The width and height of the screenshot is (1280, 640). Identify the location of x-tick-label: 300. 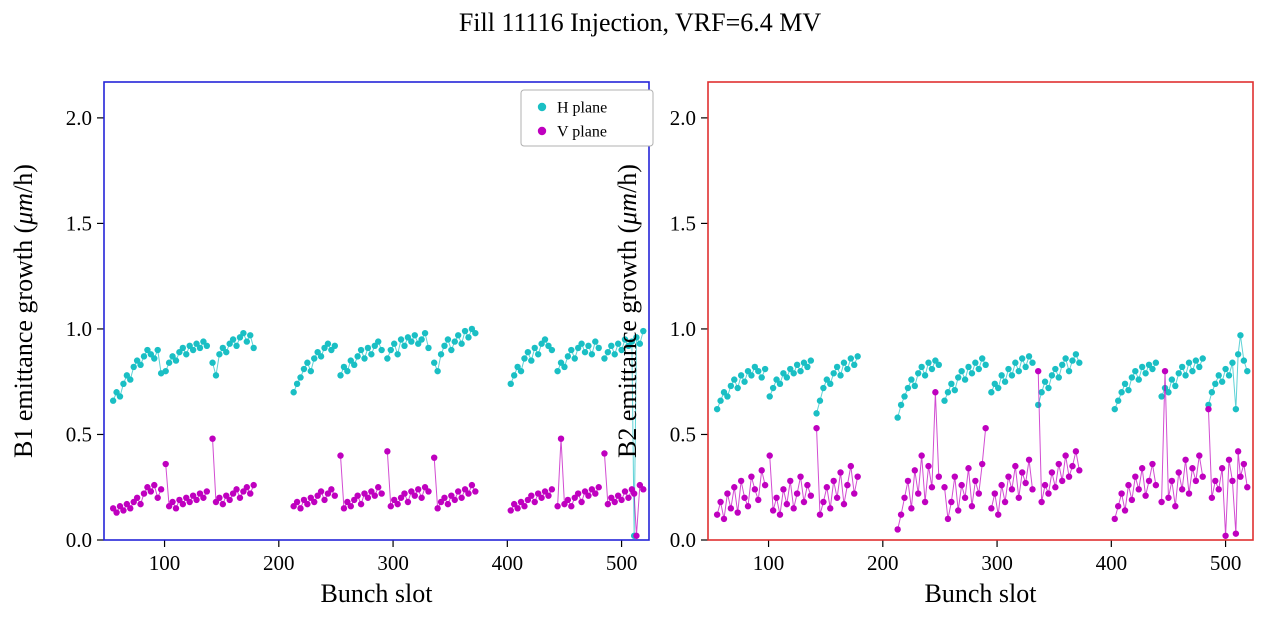
(393, 563).